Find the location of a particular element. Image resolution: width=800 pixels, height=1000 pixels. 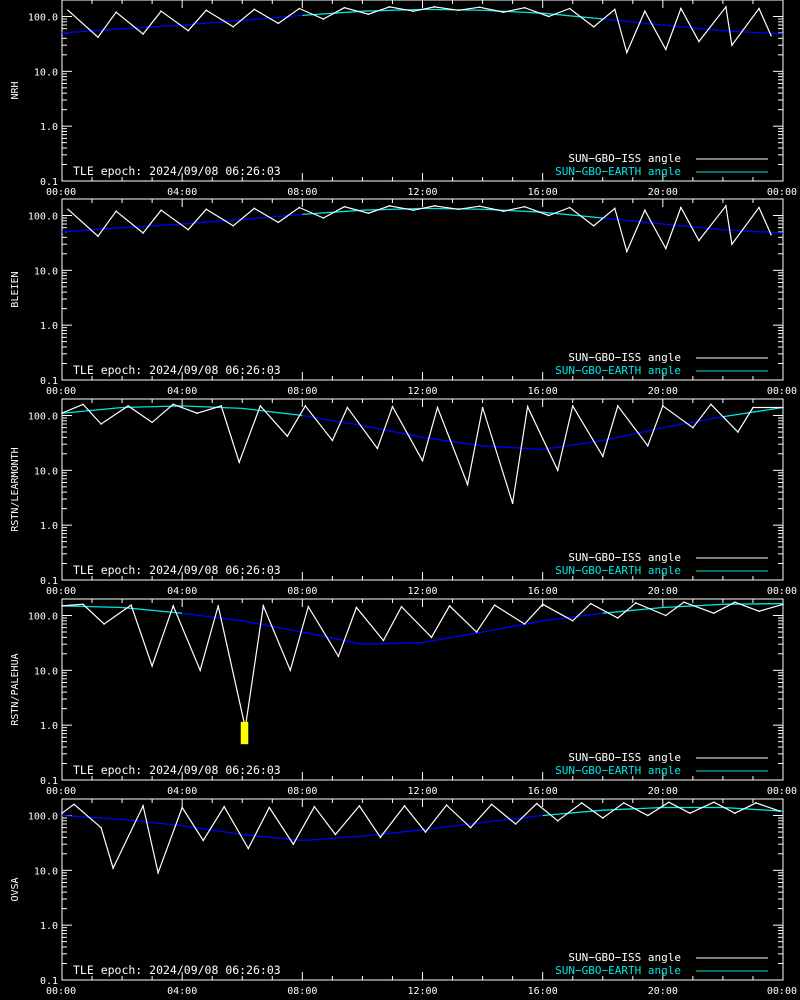

highlight-marker is located at coordinates (244, 733).